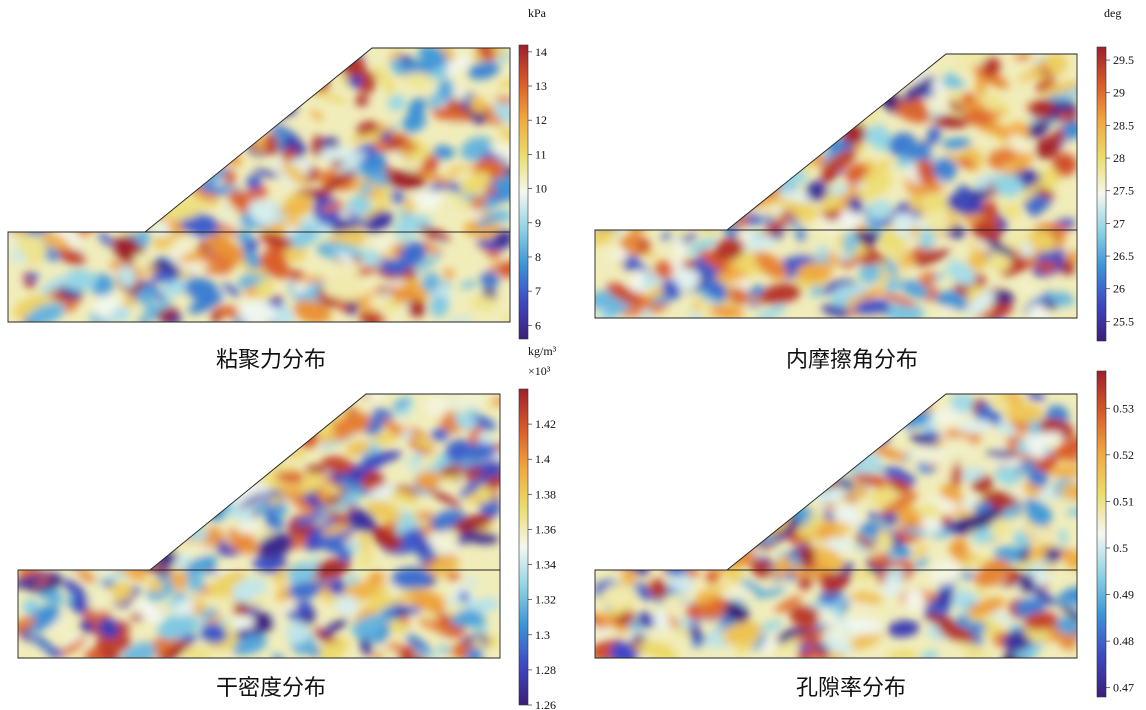 The height and width of the screenshot is (710, 1146). What do you see at coordinates (538, 291) in the screenshot?
I see `colorbar-tick-label: 7` at bounding box center [538, 291].